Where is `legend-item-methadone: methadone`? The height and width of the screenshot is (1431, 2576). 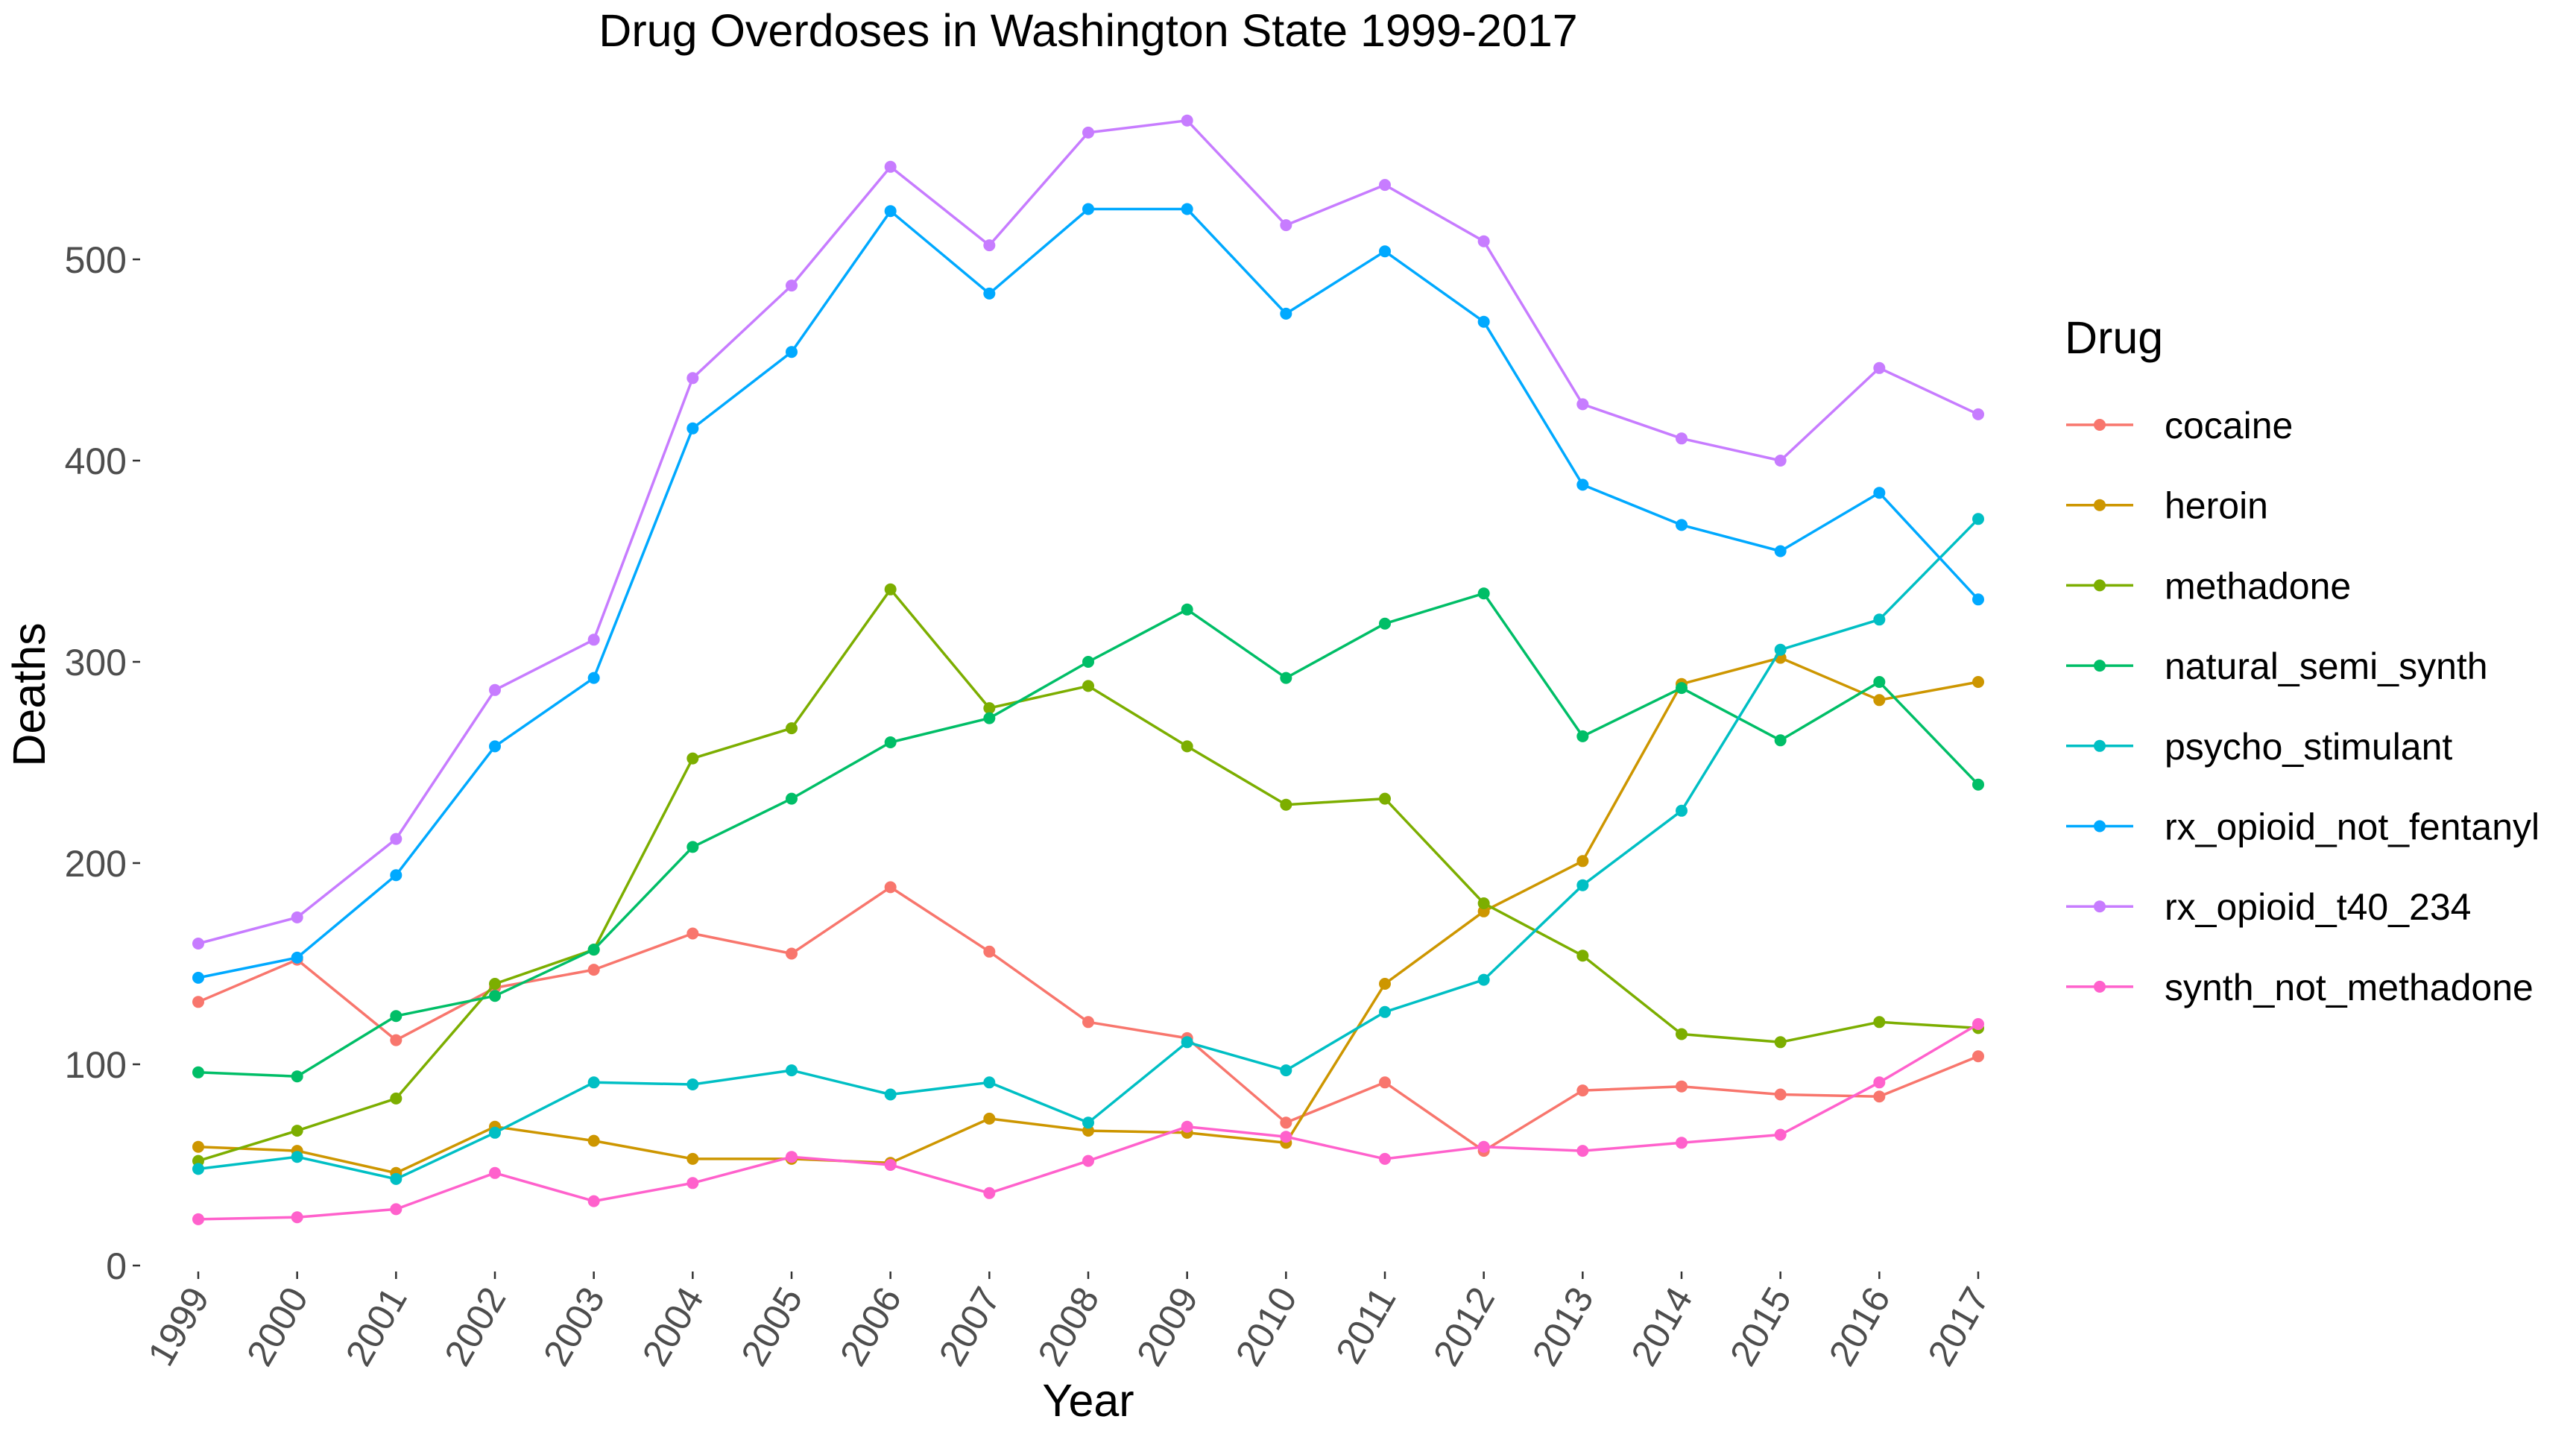
legend-item-methadone: methadone is located at coordinates (2208, 586).